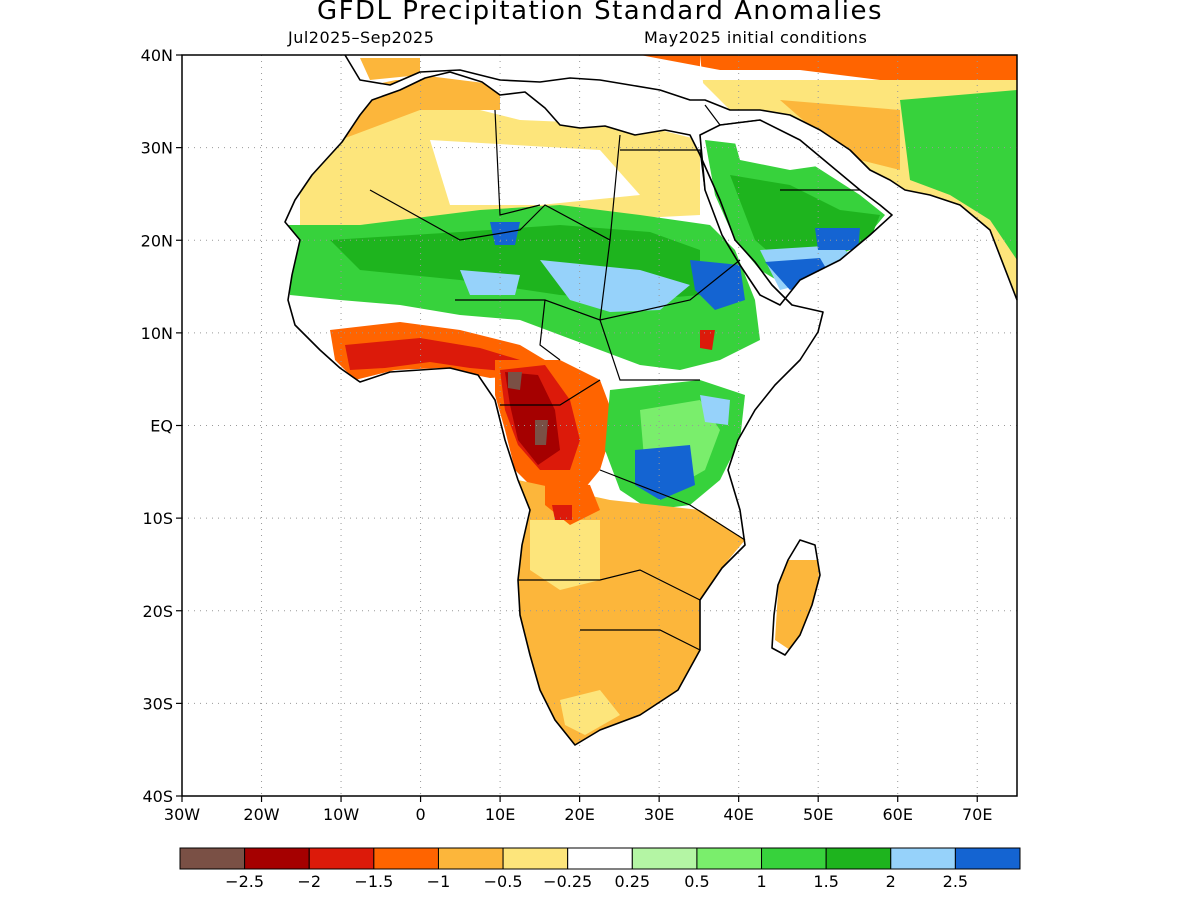 The height and width of the screenshot is (900, 1200). I want to click on latitude-axis: 40N 30N 20N 10N EQ 10S 20S 30S 40S, so click(161, 426).